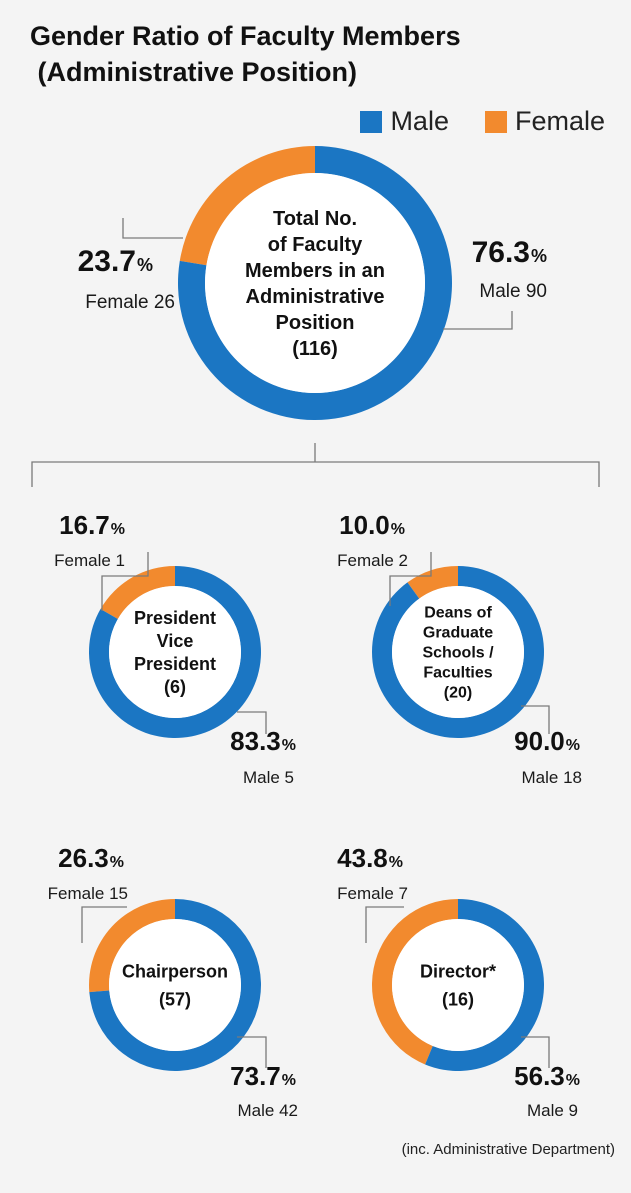 This screenshot has width=631, height=1193. Describe the element at coordinates (268, 1110) in the screenshot. I see `count-label-male: Male 42` at that location.